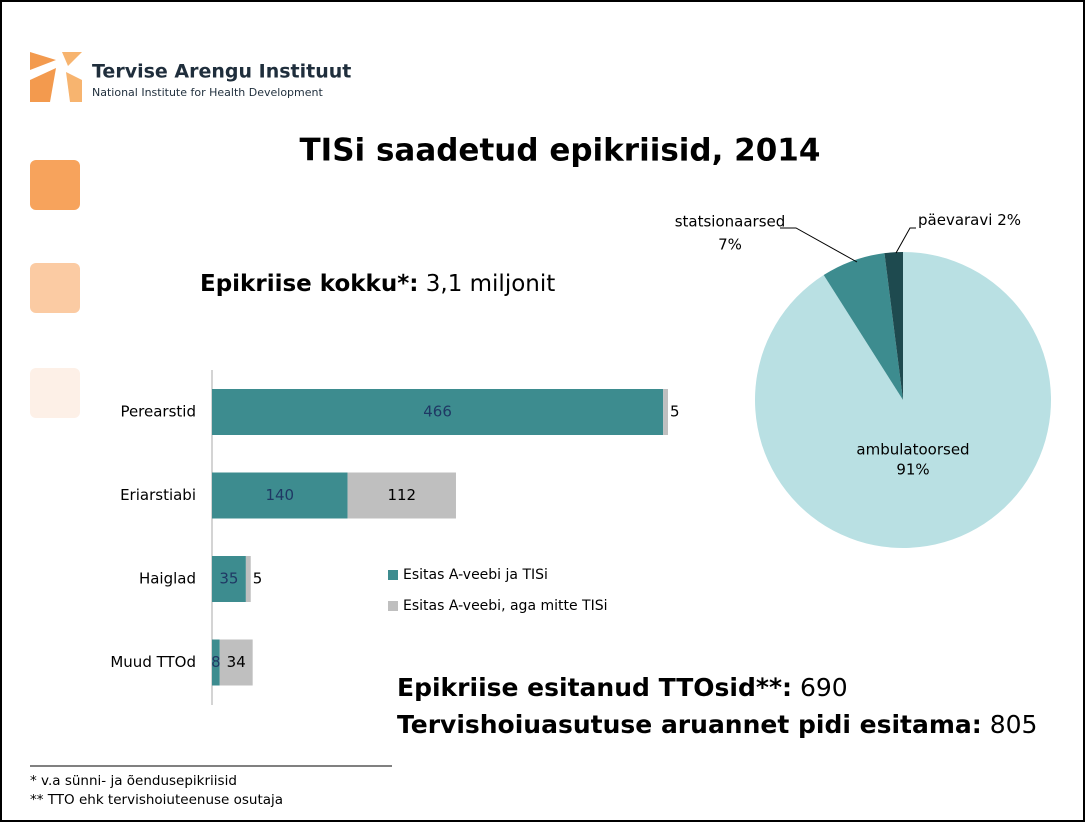 The image size is (1085, 826). What do you see at coordinates (955, 220) in the screenshot?
I see `slice-label: päevaravi` at bounding box center [955, 220].